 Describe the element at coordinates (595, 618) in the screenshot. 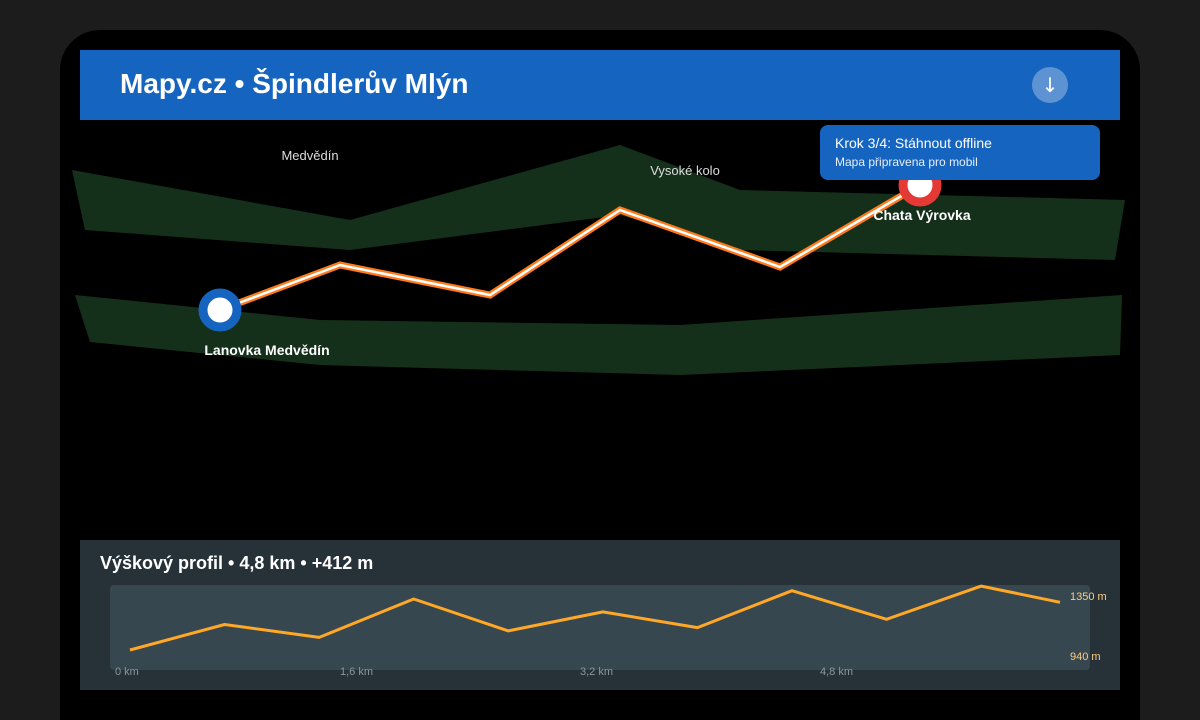

I see `elevation-line` at that location.